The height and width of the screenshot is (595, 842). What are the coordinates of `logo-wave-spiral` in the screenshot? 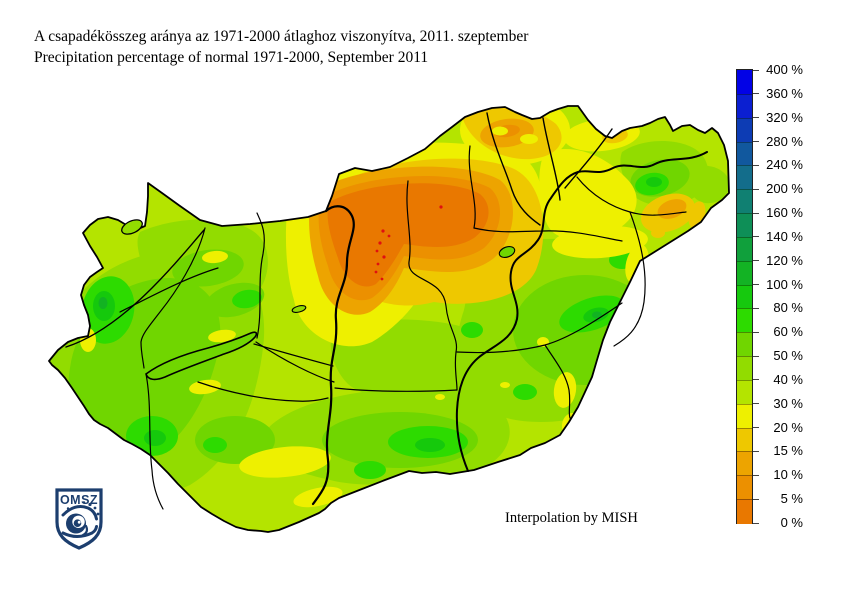 It's located at (83, 517).